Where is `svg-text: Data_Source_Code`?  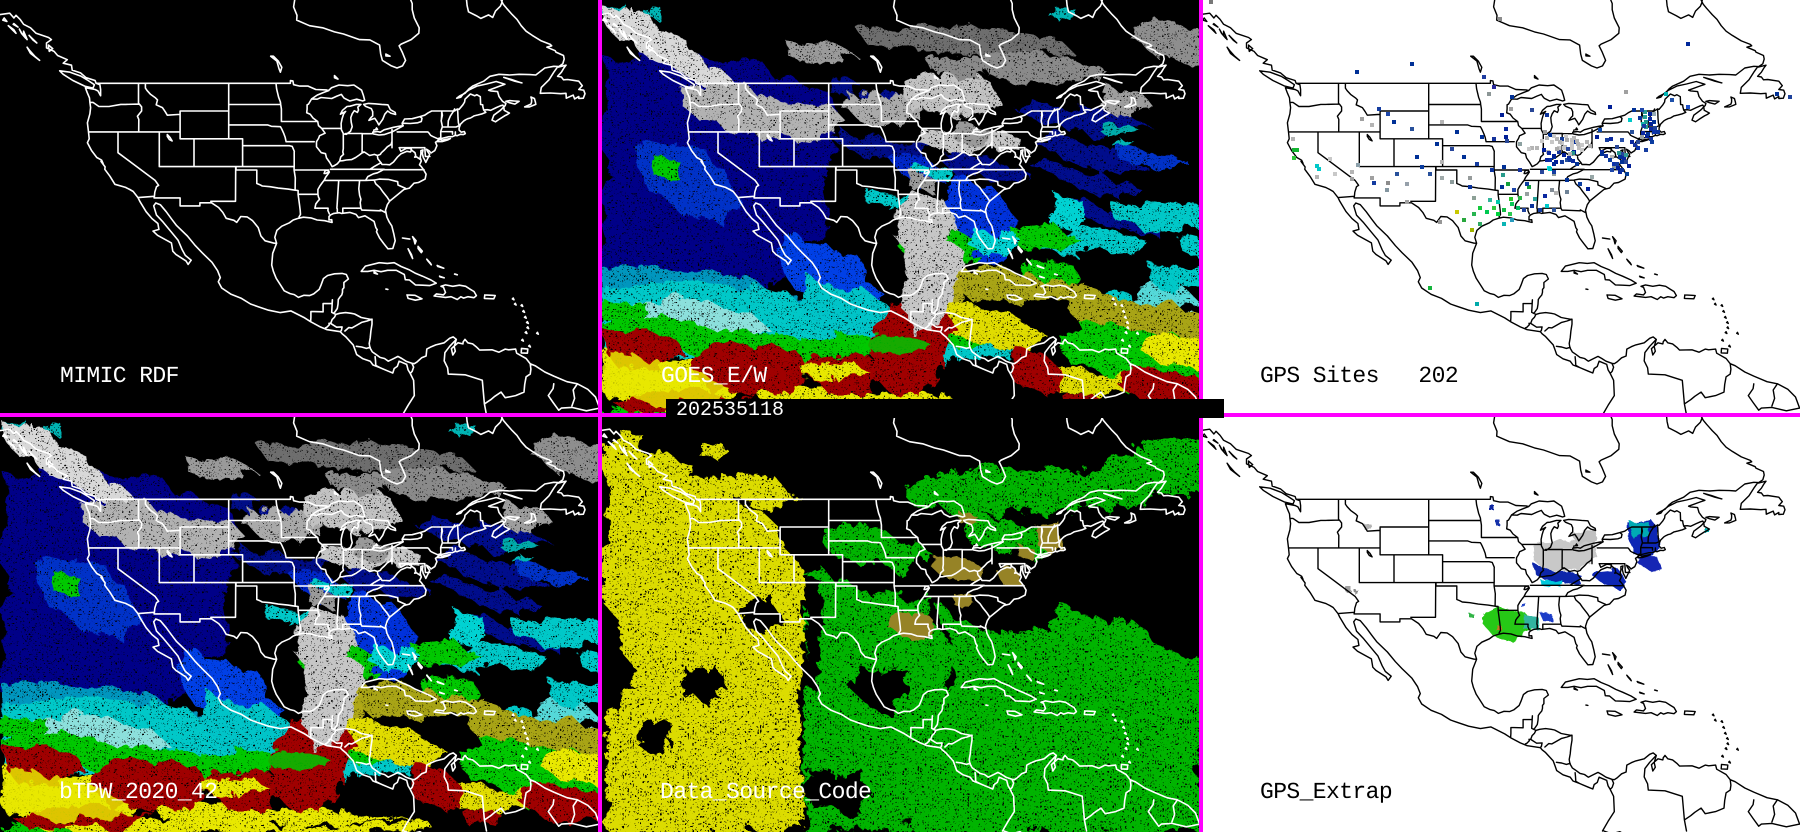 svg-text: Data_Source_Code is located at coordinates (765, 792).